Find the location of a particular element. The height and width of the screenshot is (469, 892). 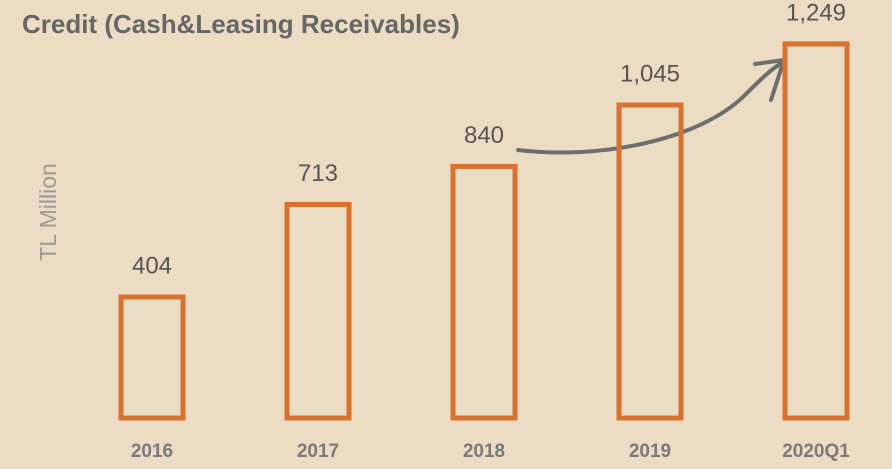

value-label: 840 is located at coordinates (484, 135).